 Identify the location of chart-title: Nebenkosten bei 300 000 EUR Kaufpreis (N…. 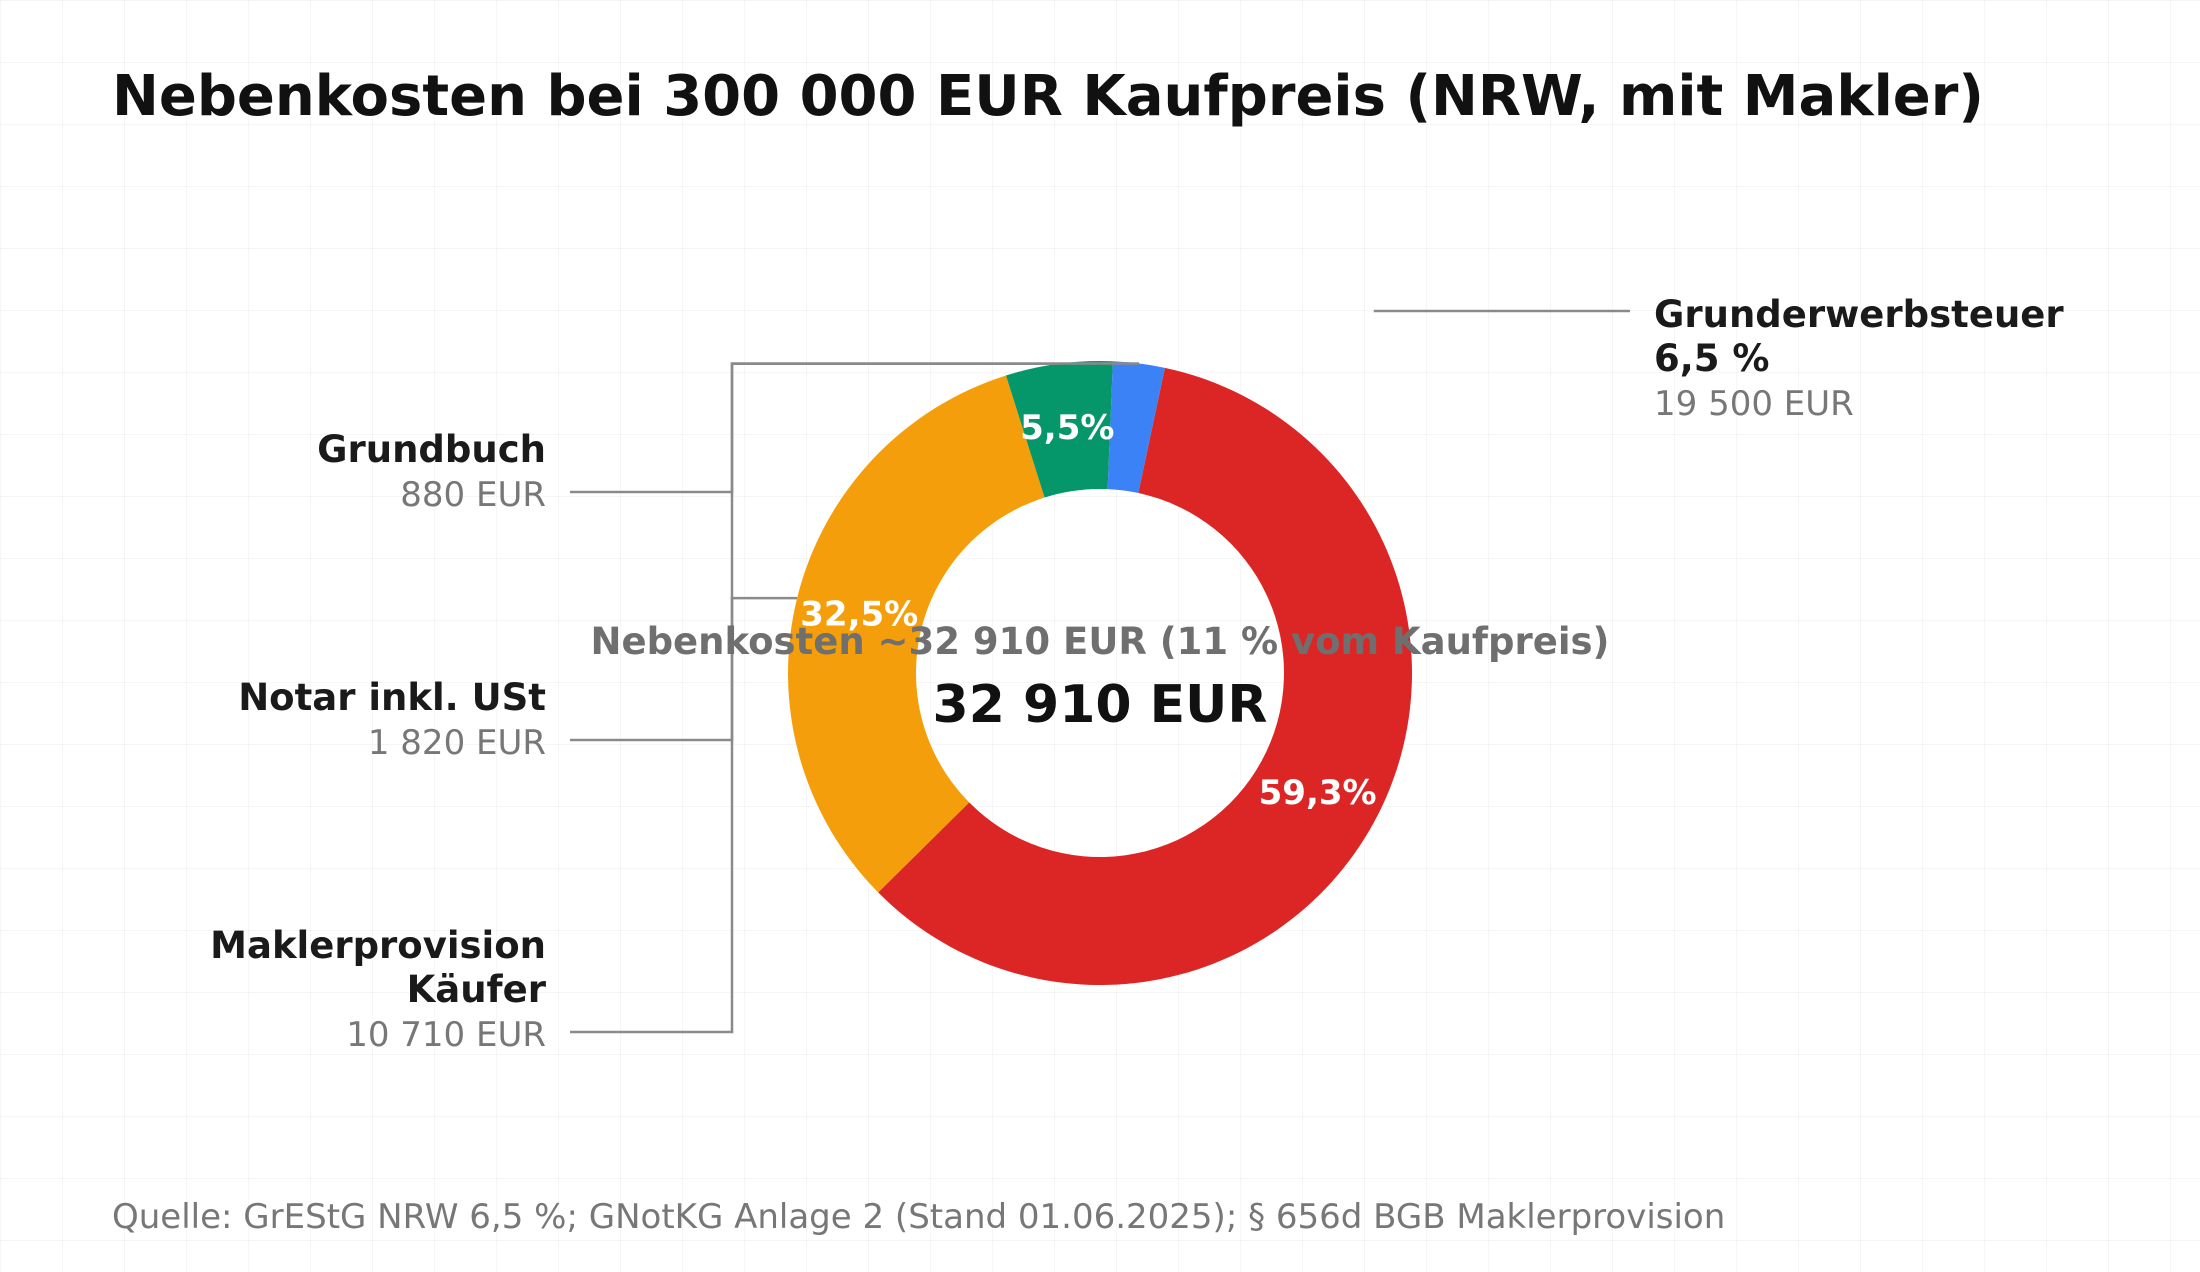
(1048, 96).